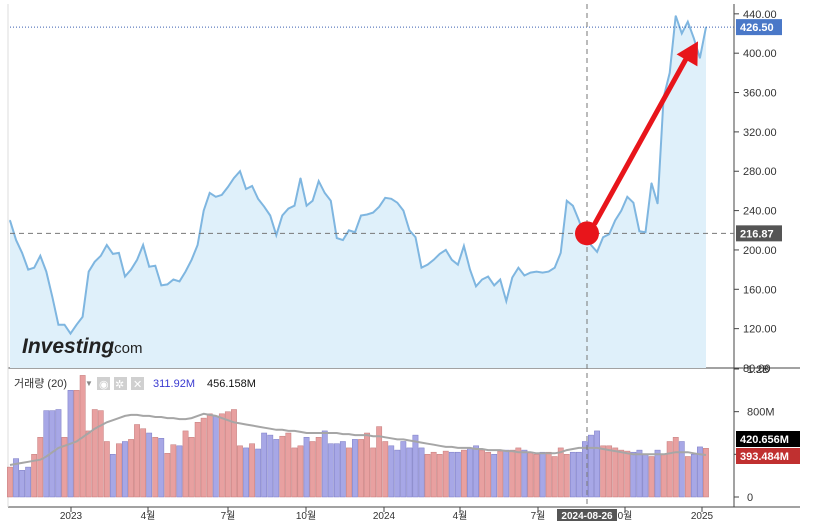 Image resolution: width=818 pixels, height=526 pixels. Describe the element at coordinates (764, 440) in the screenshot. I see `volume-current-badge: 420.656M` at that location.